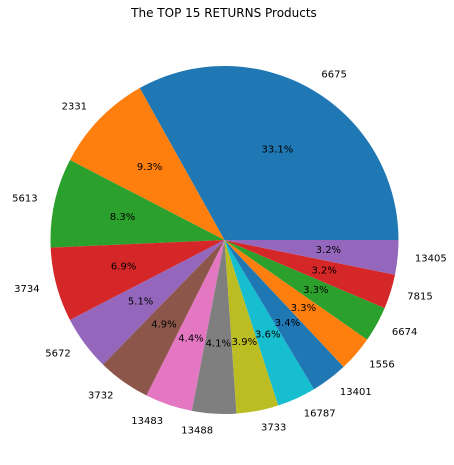 The width and height of the screenshot is (454, 465). Describe the element at coordinates (123, 266) in the screenshot. I see `percent-label-3734: 6.9%` at that location.